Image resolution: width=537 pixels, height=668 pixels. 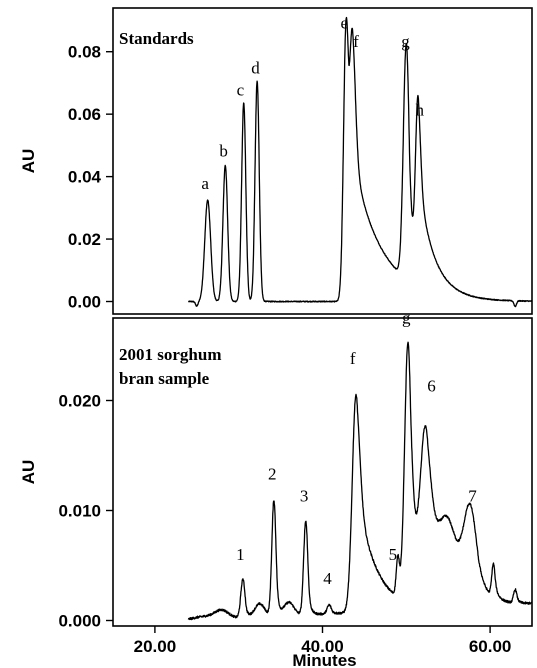 I want to click on peak-label: 6, so click(x=431, y=386).